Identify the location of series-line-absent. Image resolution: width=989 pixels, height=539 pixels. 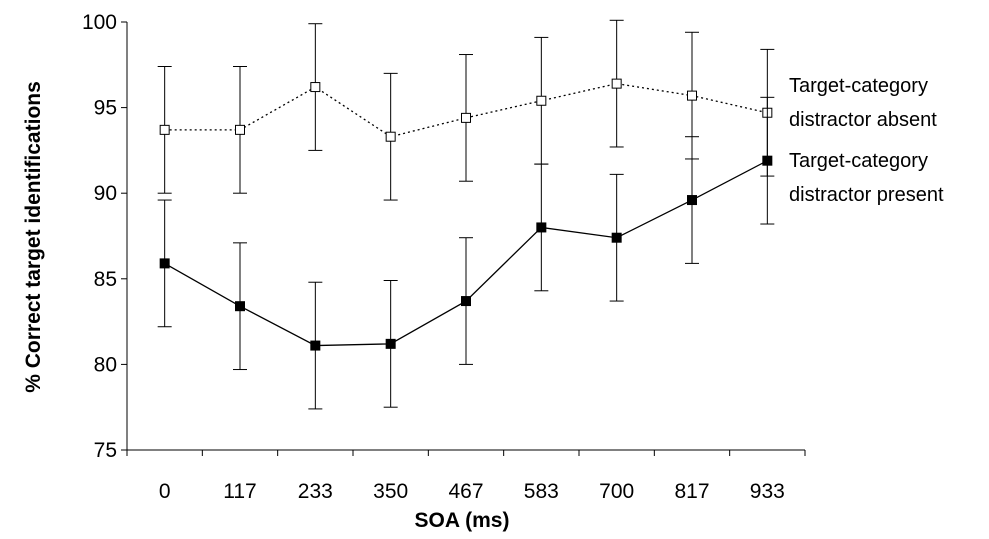
(466, 110).